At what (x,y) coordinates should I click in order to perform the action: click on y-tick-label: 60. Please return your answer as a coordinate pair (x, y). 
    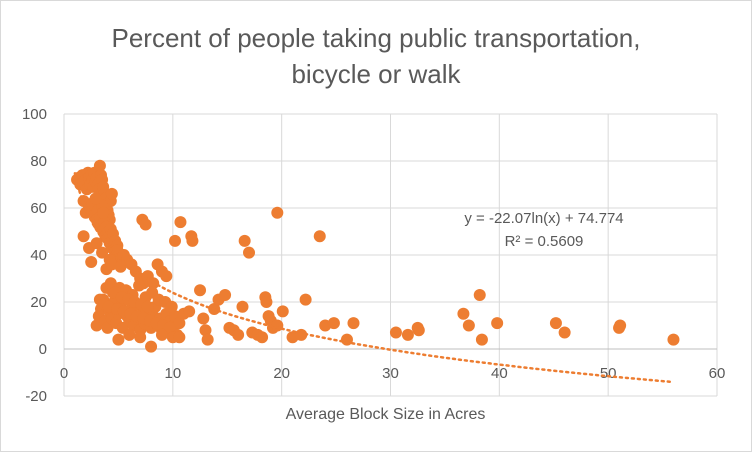
    Looking at the image, I should click on (38, 208).